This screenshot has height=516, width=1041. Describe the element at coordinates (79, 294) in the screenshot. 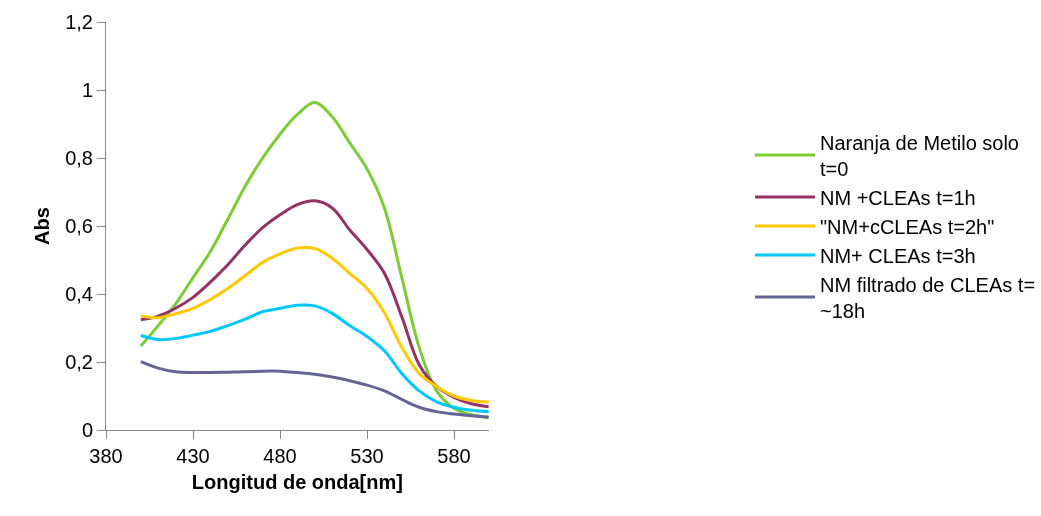

I see `y-tick-label: 0,4` at that location.